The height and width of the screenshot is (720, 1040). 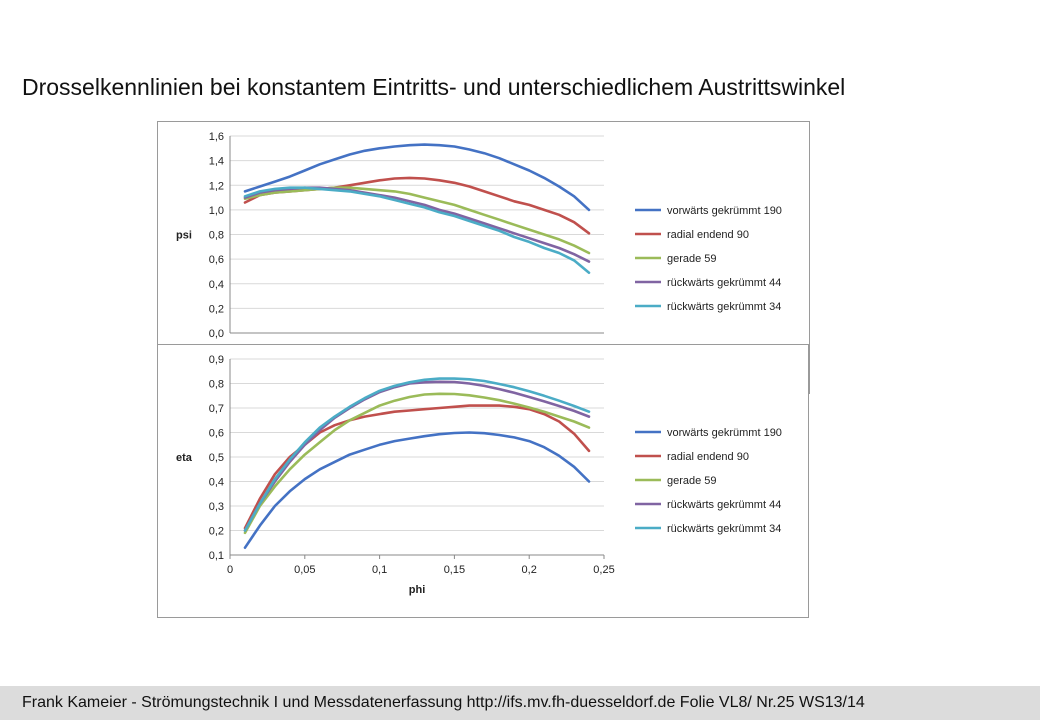 I want to click on psi-legend-label-3: gerade 59, so click(x=692, y=259).